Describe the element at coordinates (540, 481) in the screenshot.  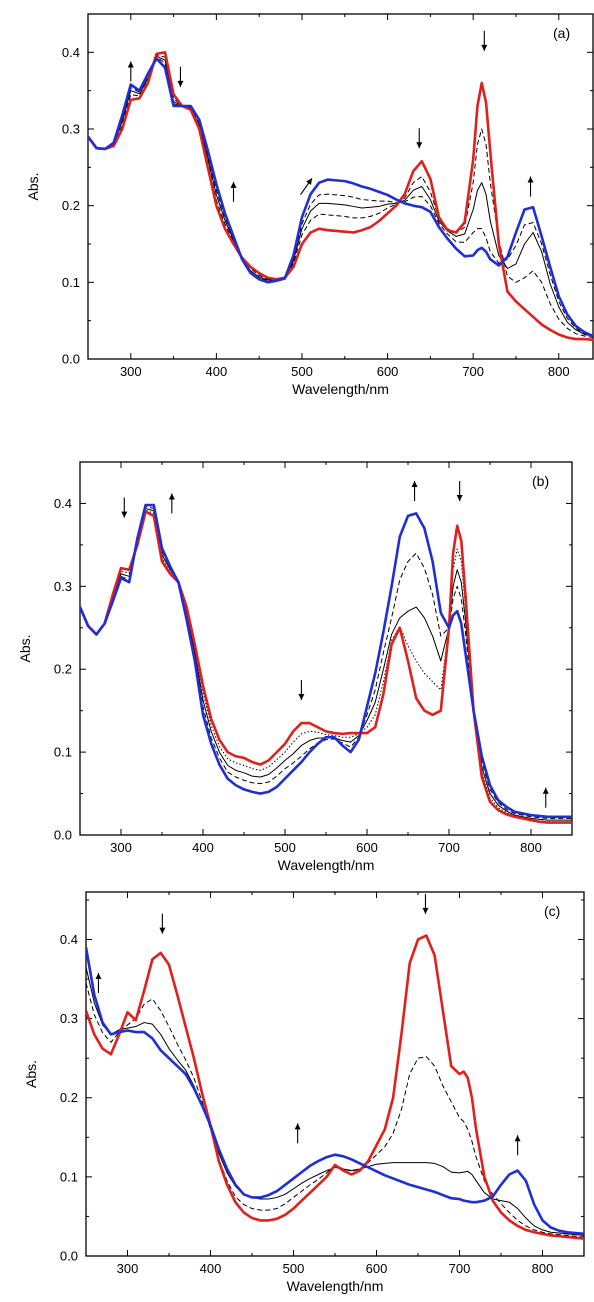
I see `panel-label: (b)` at that location.